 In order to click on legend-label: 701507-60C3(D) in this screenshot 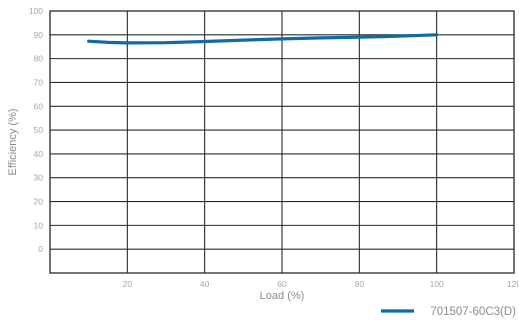, I will do `click(473, 312)`.